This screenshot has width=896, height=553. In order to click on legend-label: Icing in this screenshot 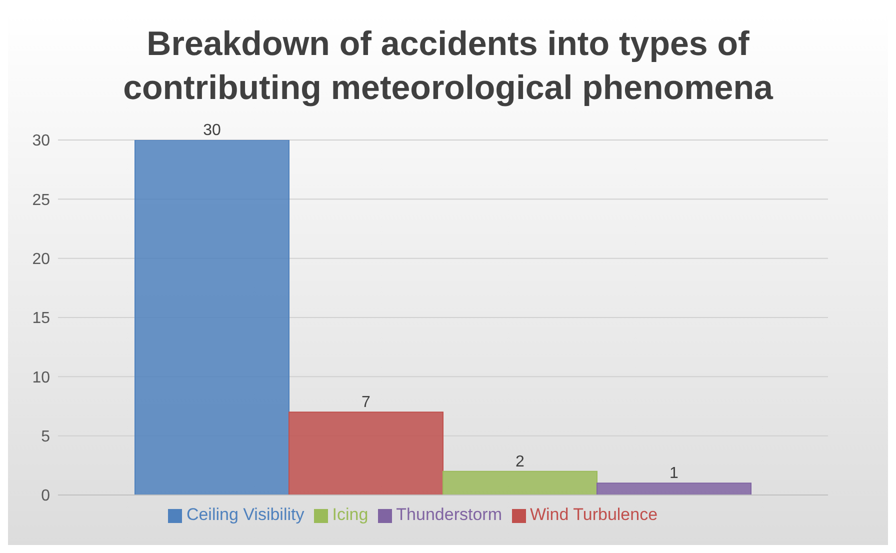, I will do `click(350, 514)`.